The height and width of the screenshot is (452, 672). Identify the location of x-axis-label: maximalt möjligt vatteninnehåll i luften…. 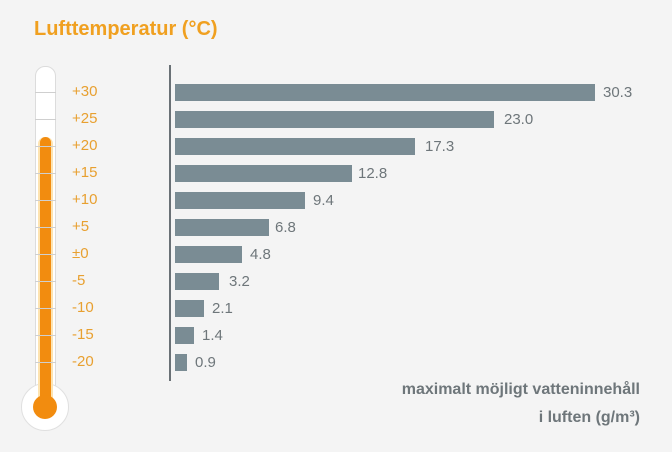
(521, 404).